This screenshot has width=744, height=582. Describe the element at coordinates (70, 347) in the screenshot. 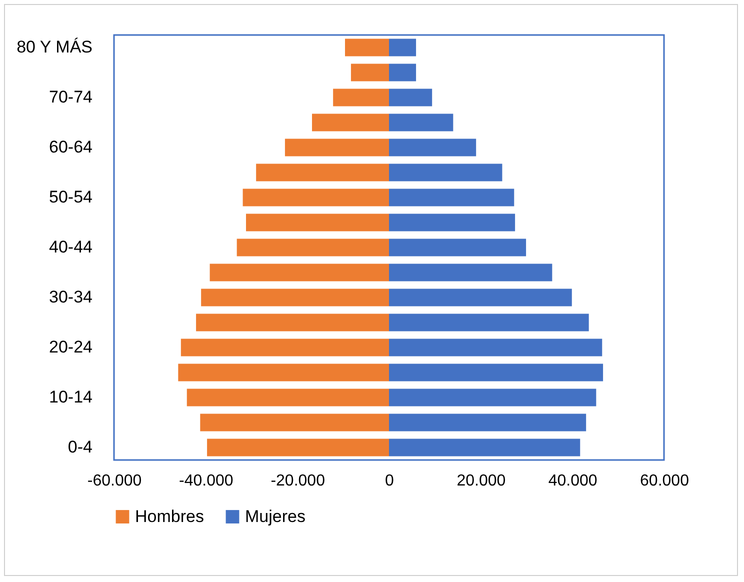

I see `y-tick-label: 20-24` at that location.